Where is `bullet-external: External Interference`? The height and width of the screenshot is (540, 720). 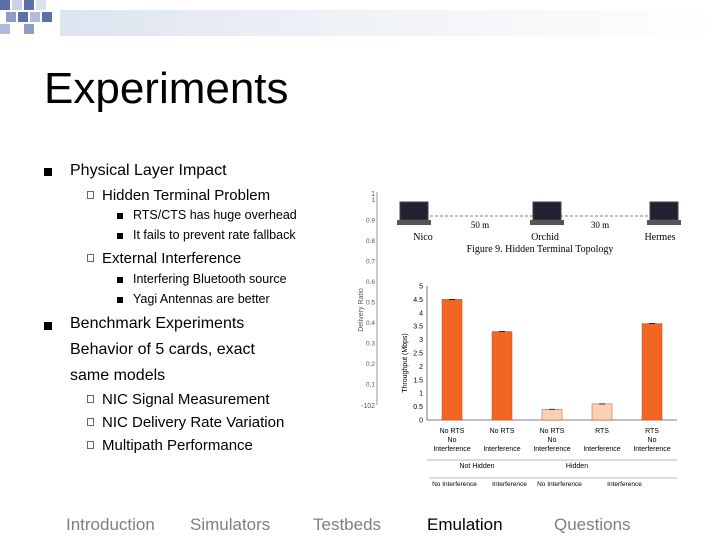
bullet-external: External Interference is located at coordinates (172, 258).